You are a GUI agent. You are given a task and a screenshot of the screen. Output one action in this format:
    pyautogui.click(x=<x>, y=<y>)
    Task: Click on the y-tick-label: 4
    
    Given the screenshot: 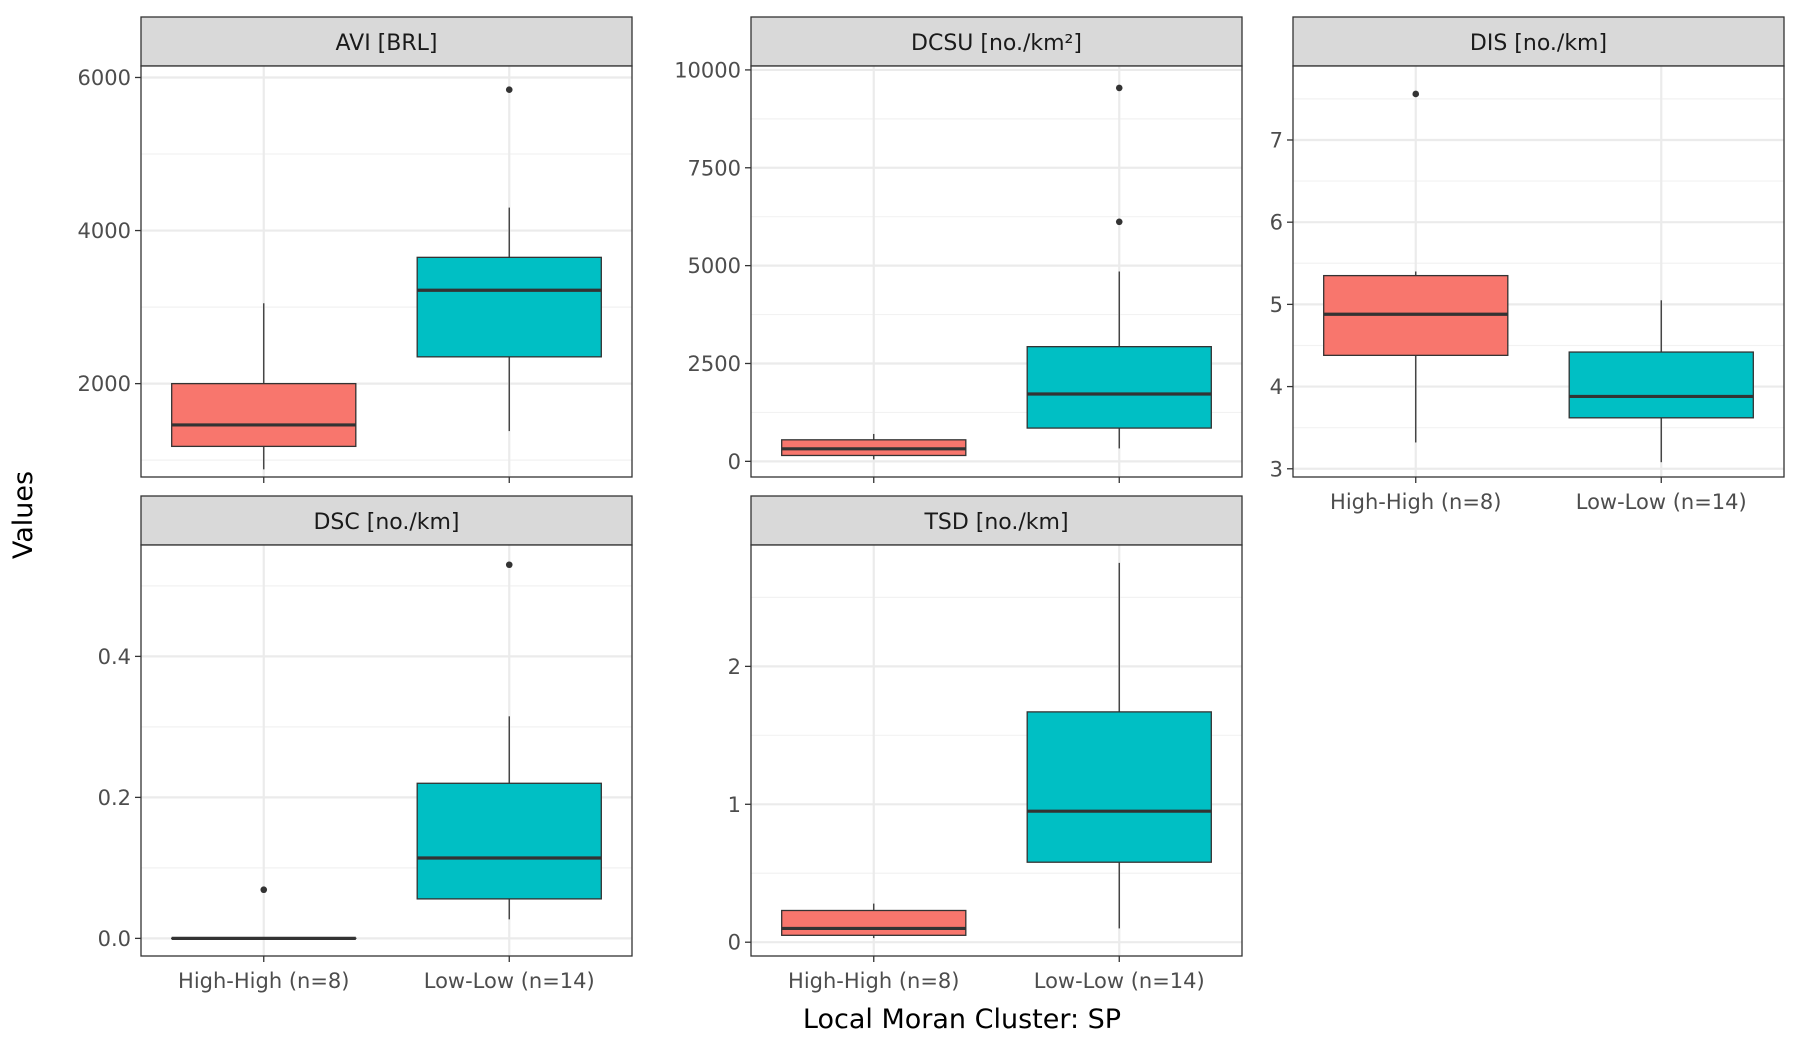 What is the action you would take?
    pyautogui.click(x=1276, y=387)
    